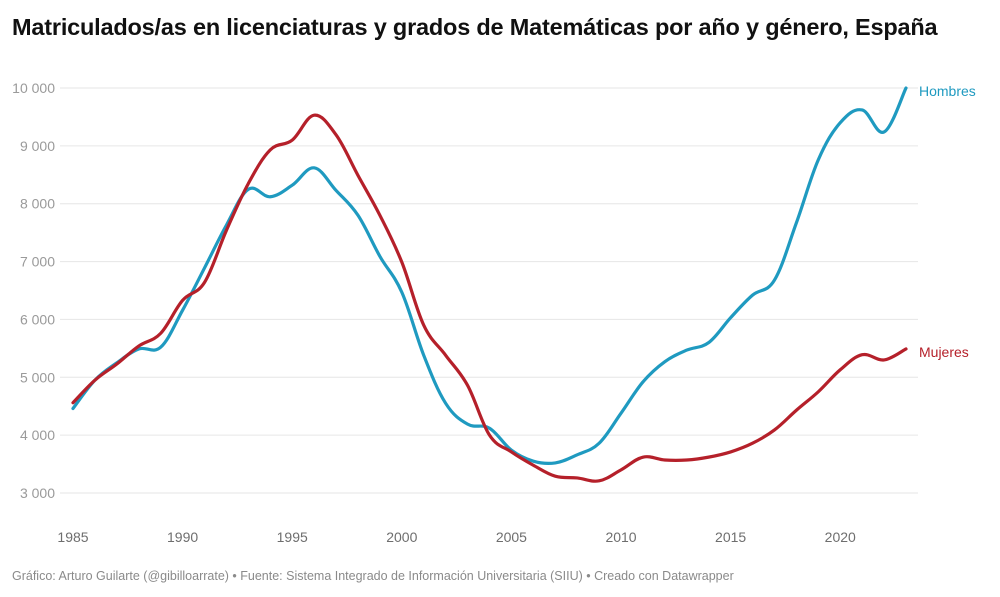 Image resolution: width=1000 pixels, height=597 pixels. I want to click on series-label-hombres: Hombres, so click(947, 91).